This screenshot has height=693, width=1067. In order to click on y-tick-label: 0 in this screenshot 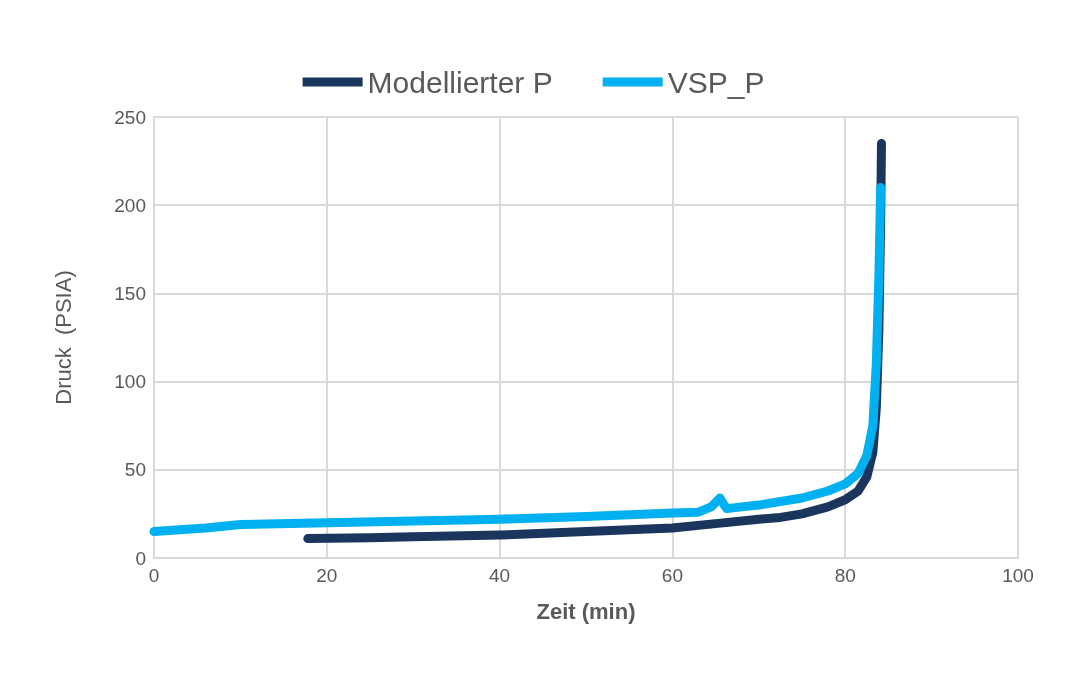, I will do `click(140, 558)`.